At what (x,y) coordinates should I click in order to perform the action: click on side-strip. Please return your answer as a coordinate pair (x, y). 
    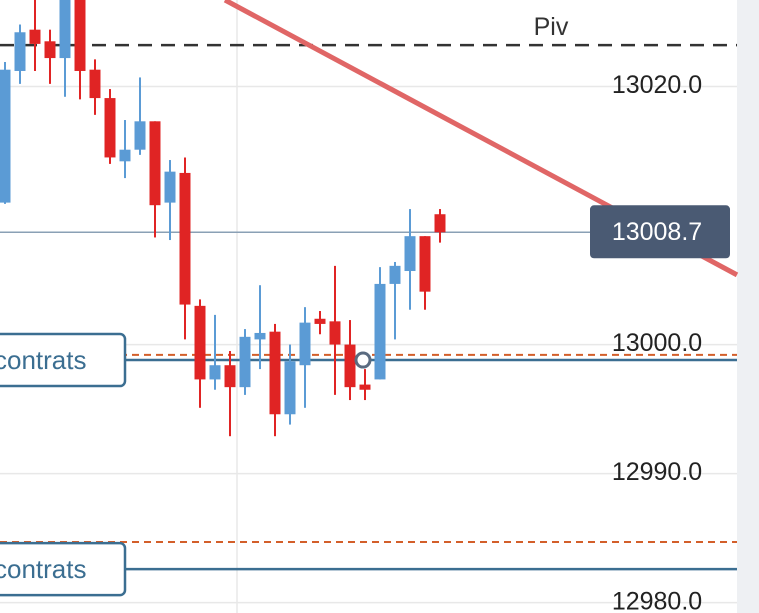
    Looking at the image, I should click on (748, 306).